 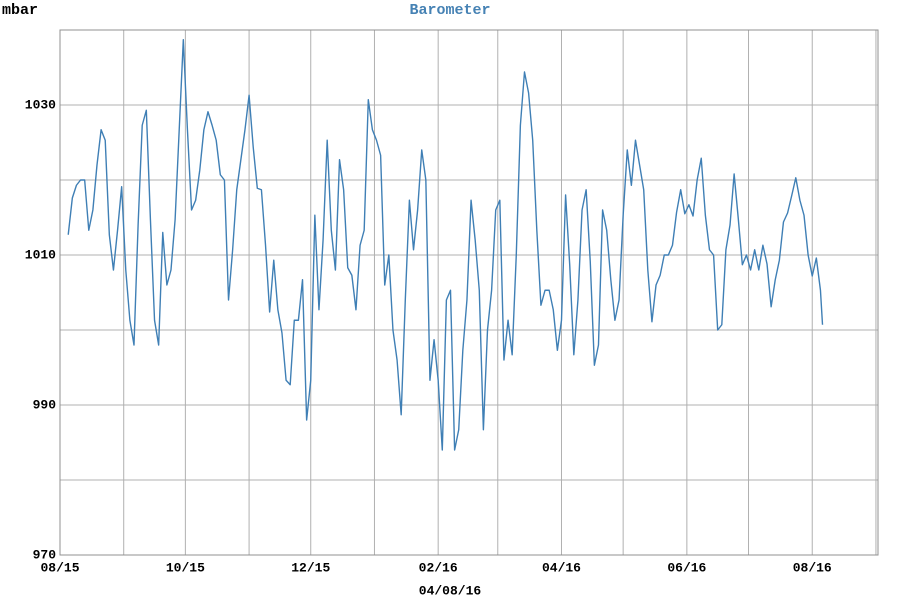 I want to click on x-tick-label: 12/15, so click(x=310, y=567).